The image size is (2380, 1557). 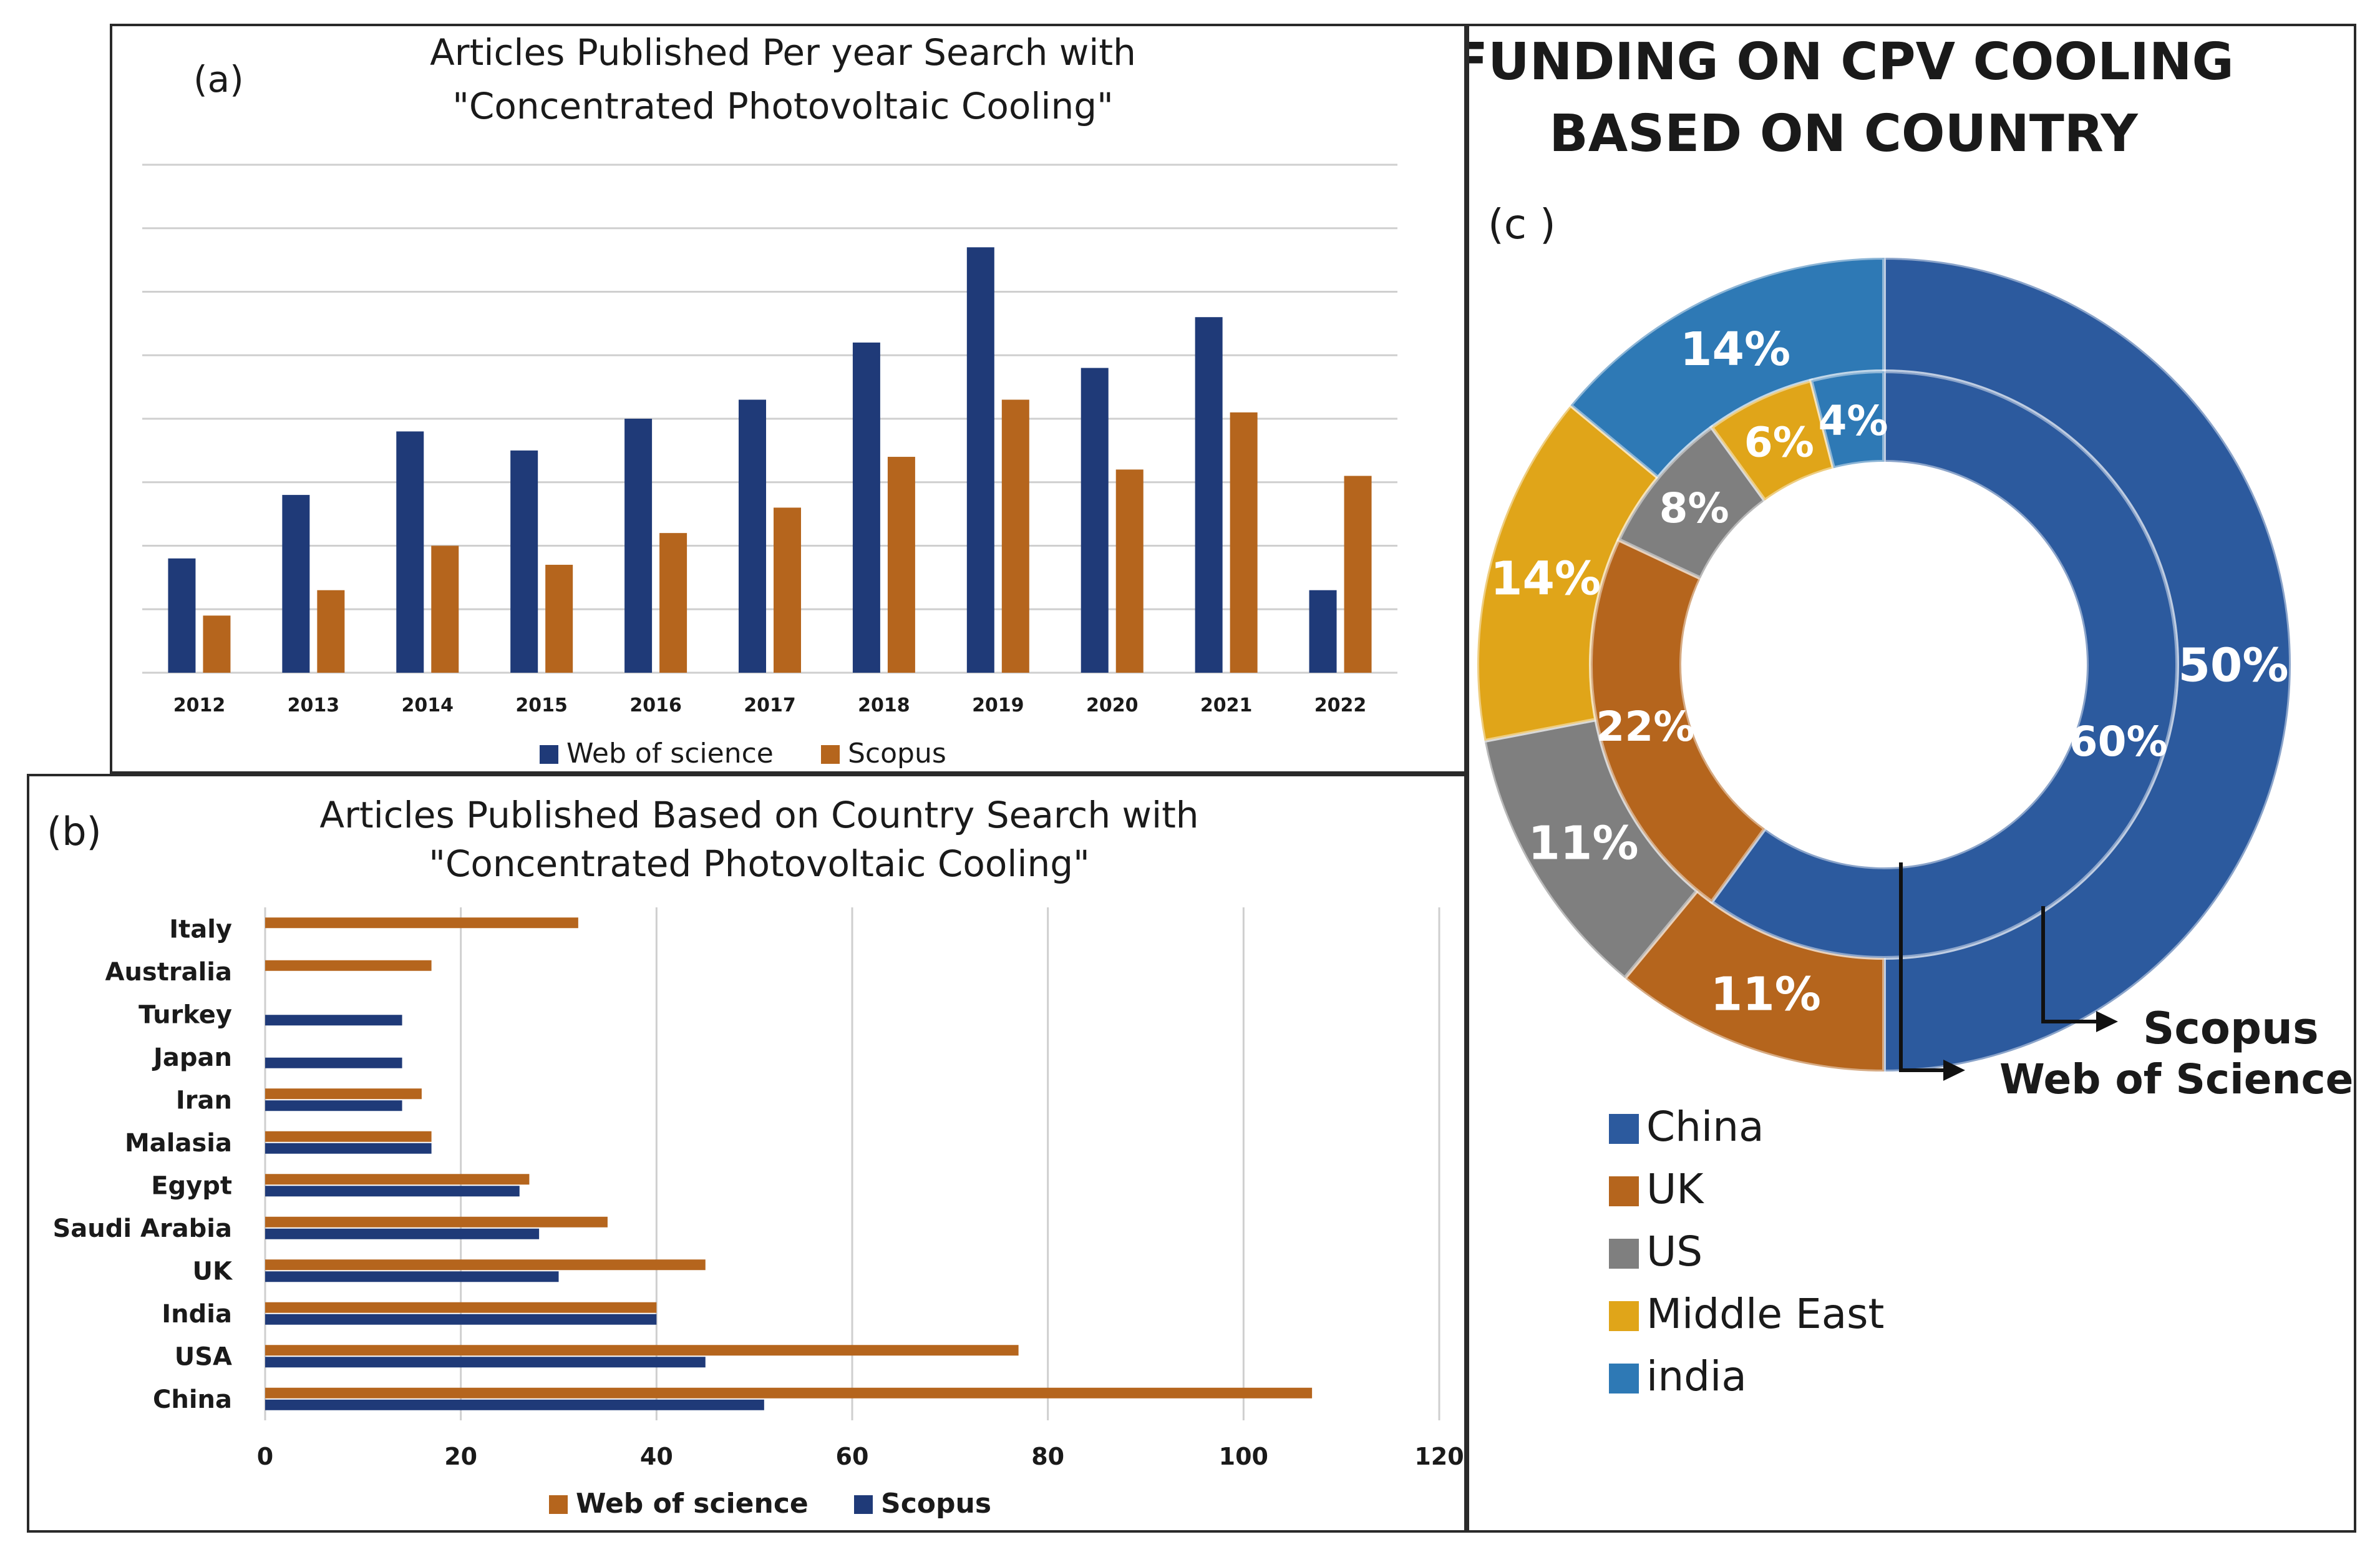 What do you see at coordinates (1705, 1127) in the screenshot?
I see `chart-c-legend-label-china: China` at bounding box center [1705, 1127].